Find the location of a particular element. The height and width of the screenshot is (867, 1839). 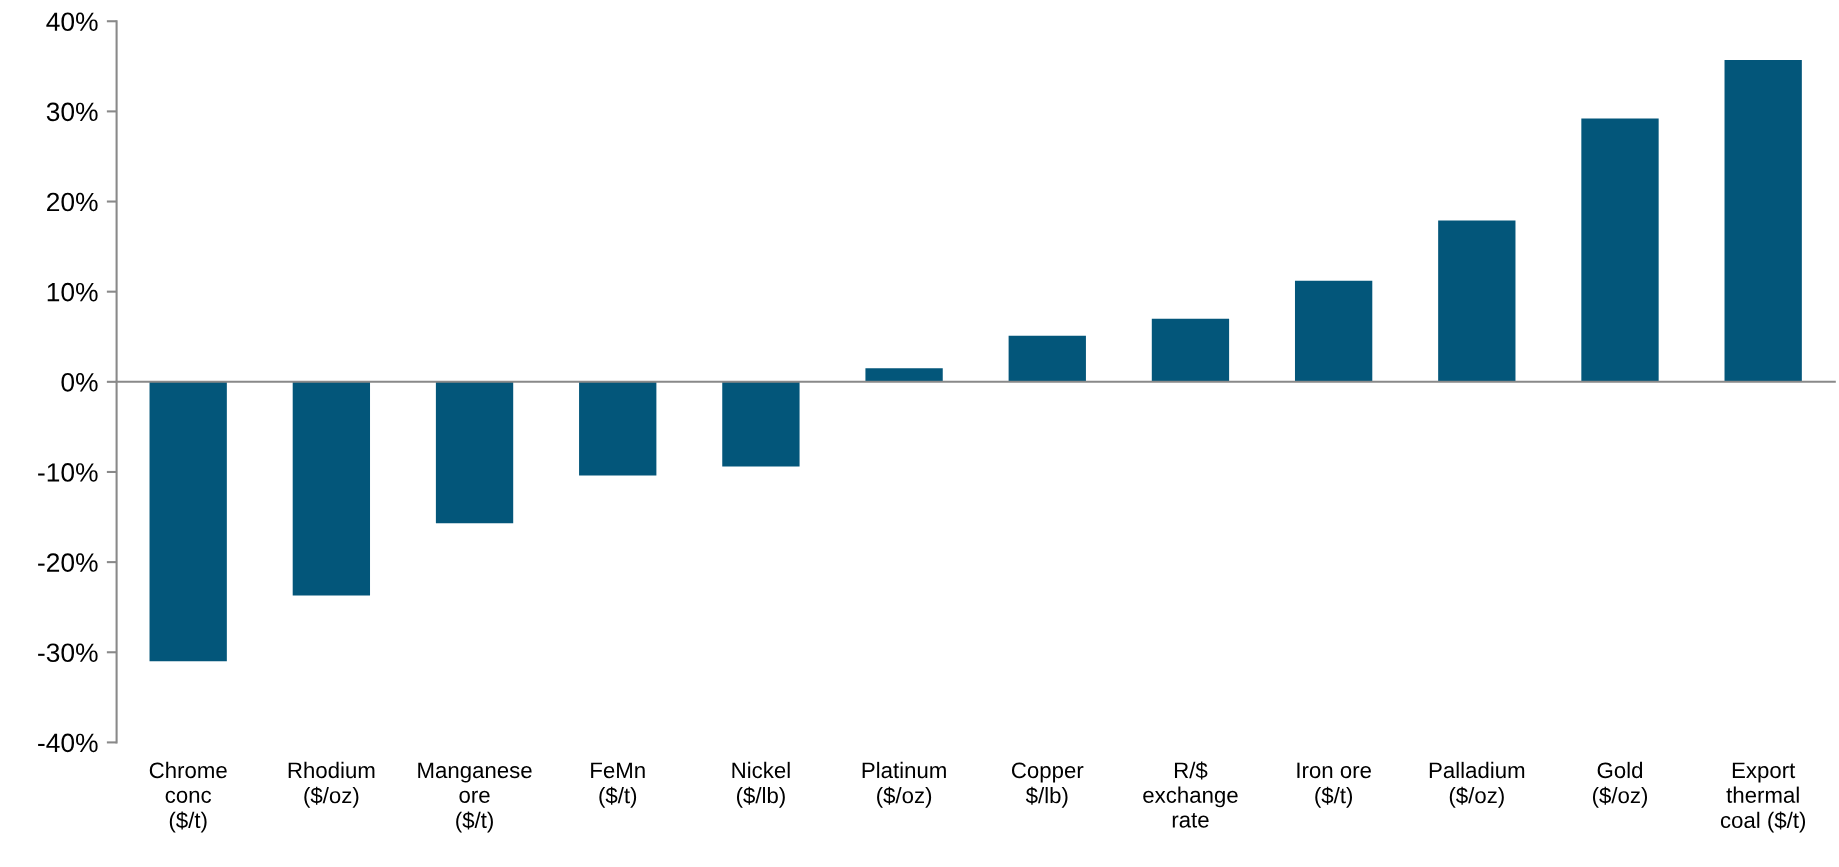

y-tick-label: -10% is located at coordinates (68, 472).